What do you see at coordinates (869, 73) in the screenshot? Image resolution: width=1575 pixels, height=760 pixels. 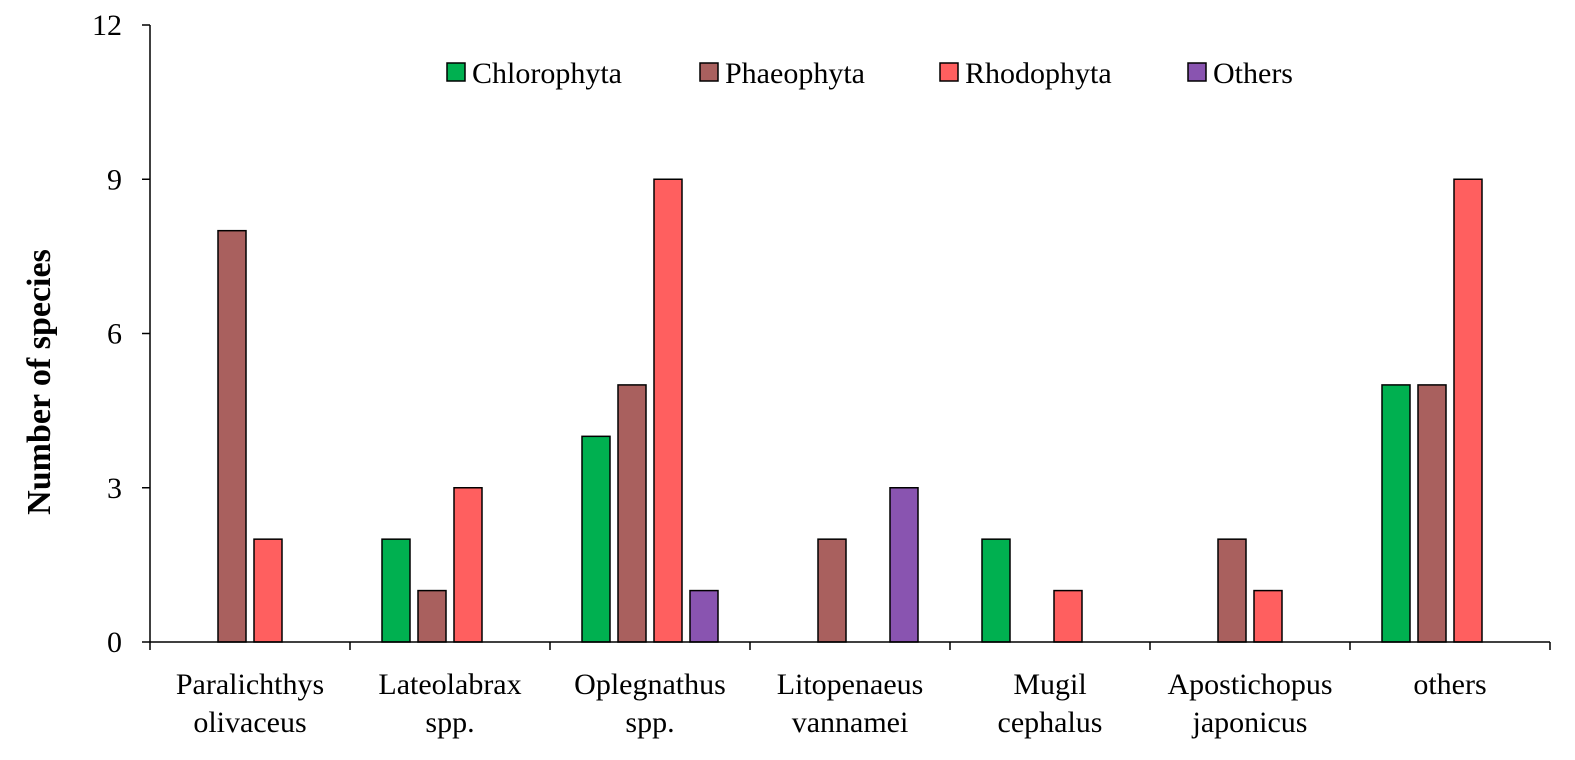 I see `legend: Chlorophyta Phaeophyta Rhodophyta Others` at bounding box center [869, 73].